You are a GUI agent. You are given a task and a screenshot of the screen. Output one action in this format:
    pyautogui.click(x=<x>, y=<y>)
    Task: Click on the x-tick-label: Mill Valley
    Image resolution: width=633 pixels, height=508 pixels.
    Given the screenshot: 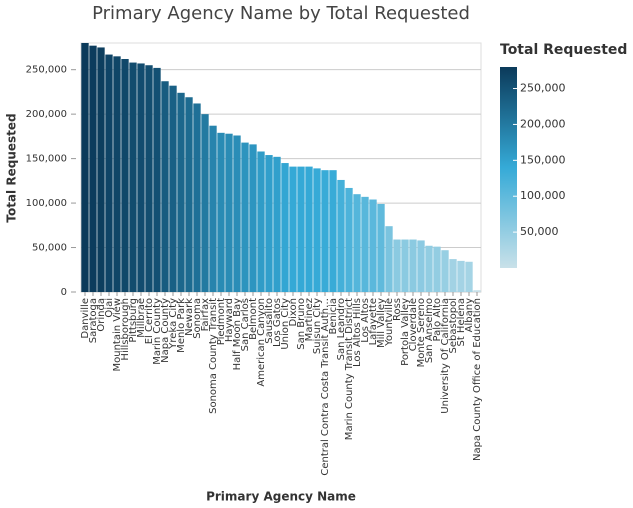 What is the action you would take?
    pyautogui.click(x=381, y=323)
    